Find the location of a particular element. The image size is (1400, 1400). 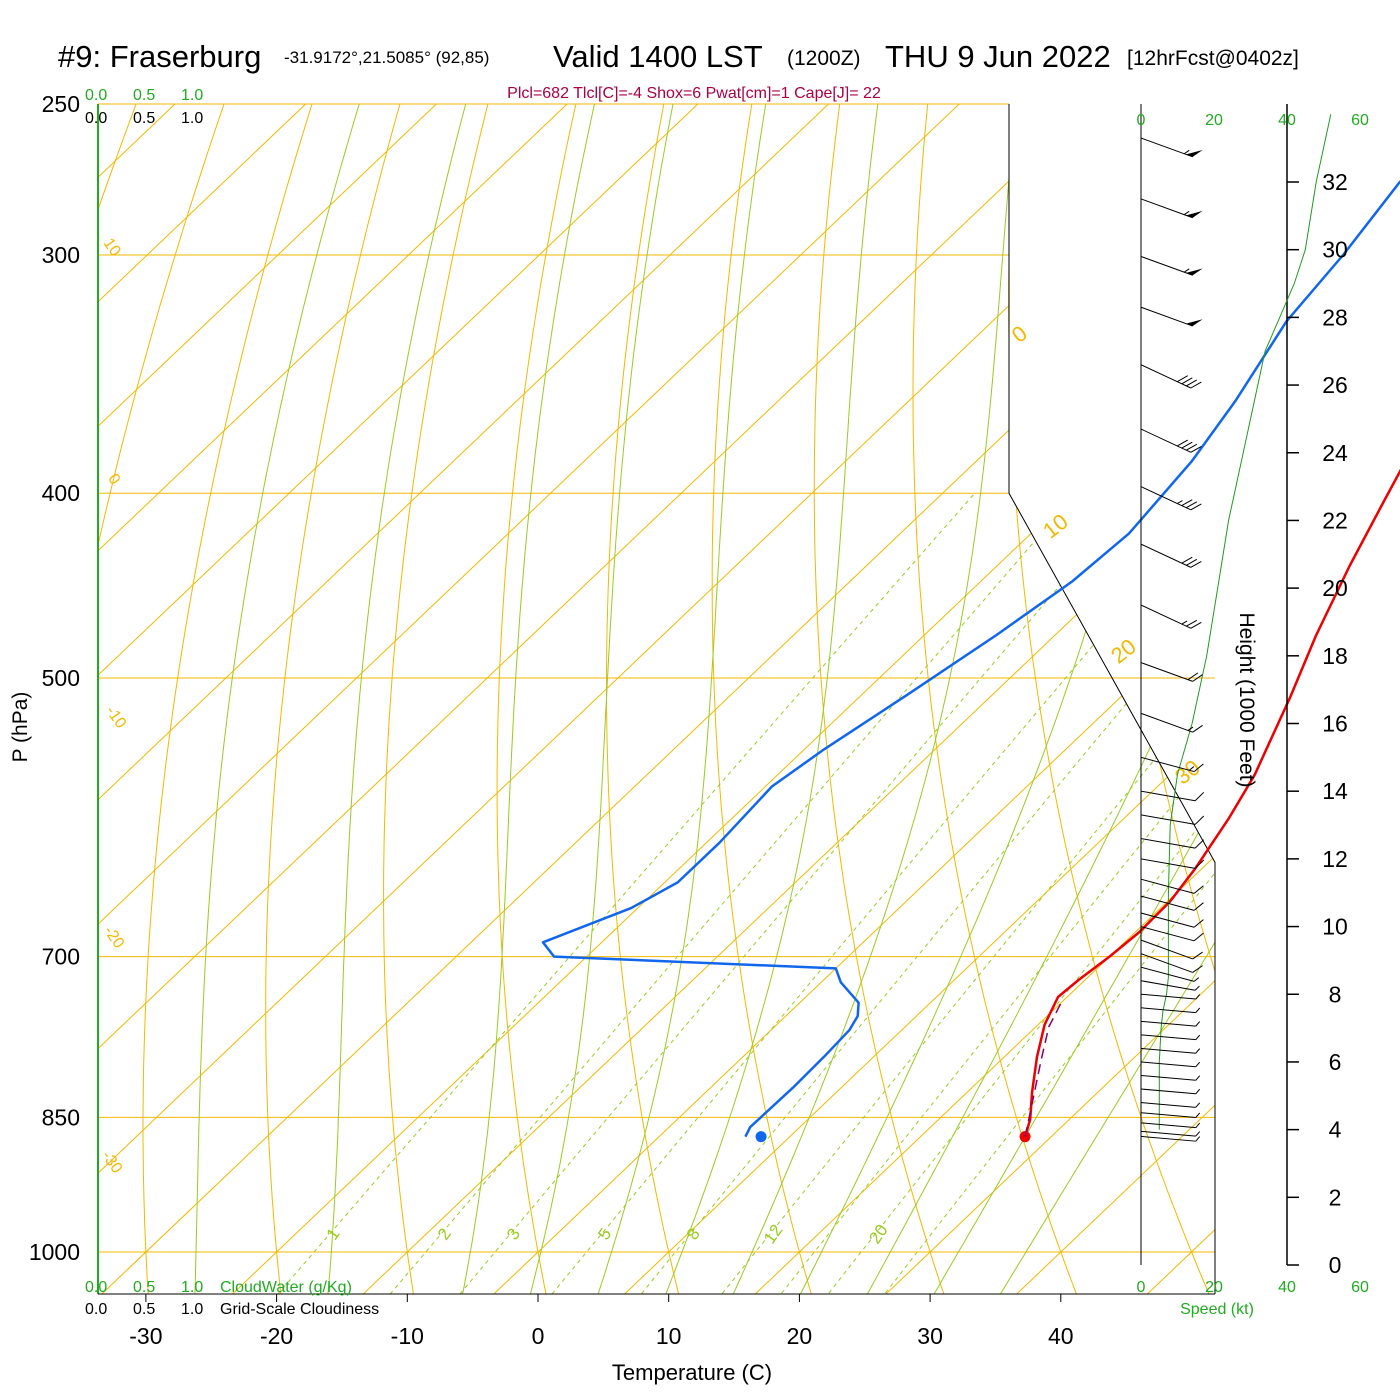

valid-time: Valid 1400 LST is located at coordinates (658, 56).